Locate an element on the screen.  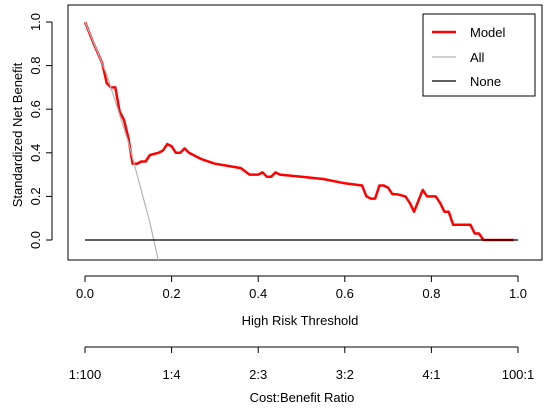
y-tick-label: 0.0 is located at coordinates (35, 240).